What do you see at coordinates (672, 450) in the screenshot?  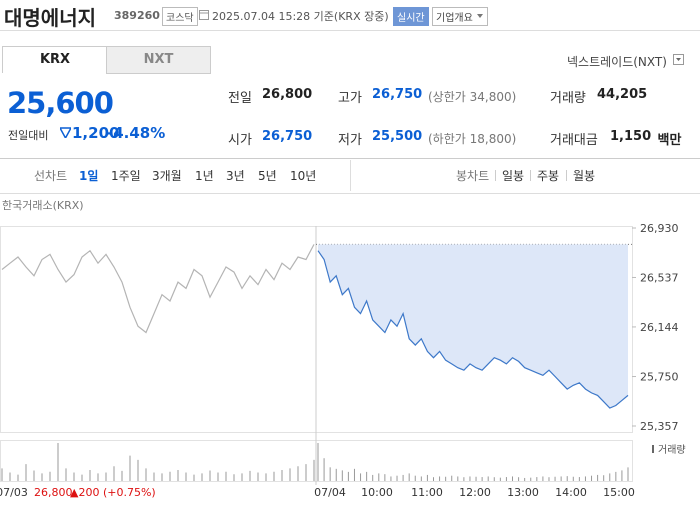 I see `volume-legend: 거래량` at bounding box center [672, 450].